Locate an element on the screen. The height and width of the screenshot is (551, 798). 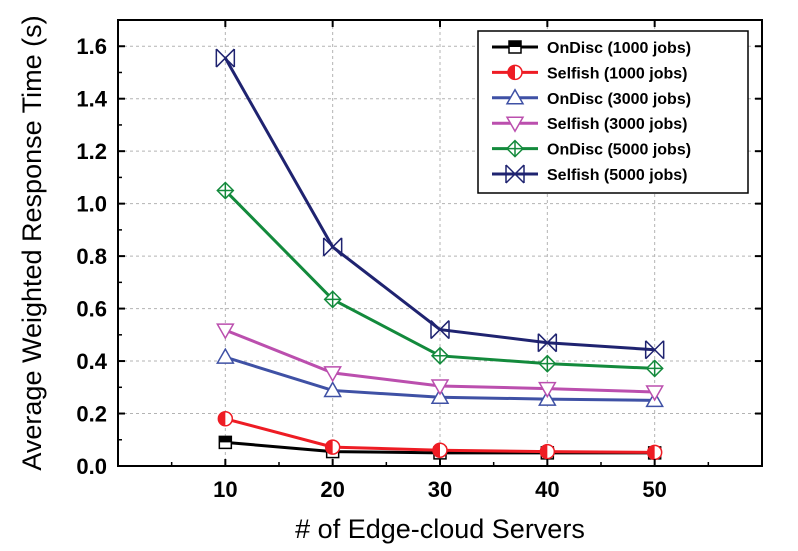
legend-item: OnDisc (3000 jobs) is located at coordinates (591, 98).